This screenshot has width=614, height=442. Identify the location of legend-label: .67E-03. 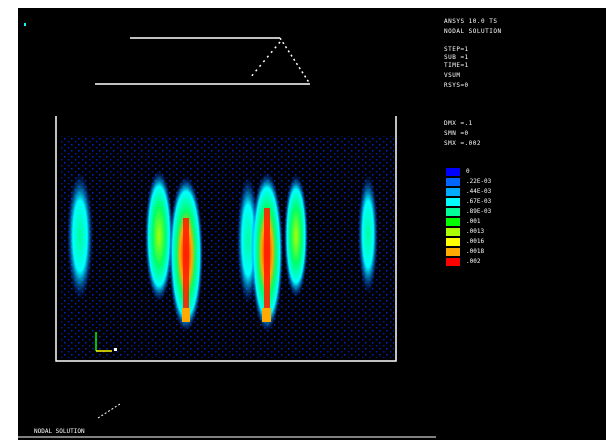
(479, 201).